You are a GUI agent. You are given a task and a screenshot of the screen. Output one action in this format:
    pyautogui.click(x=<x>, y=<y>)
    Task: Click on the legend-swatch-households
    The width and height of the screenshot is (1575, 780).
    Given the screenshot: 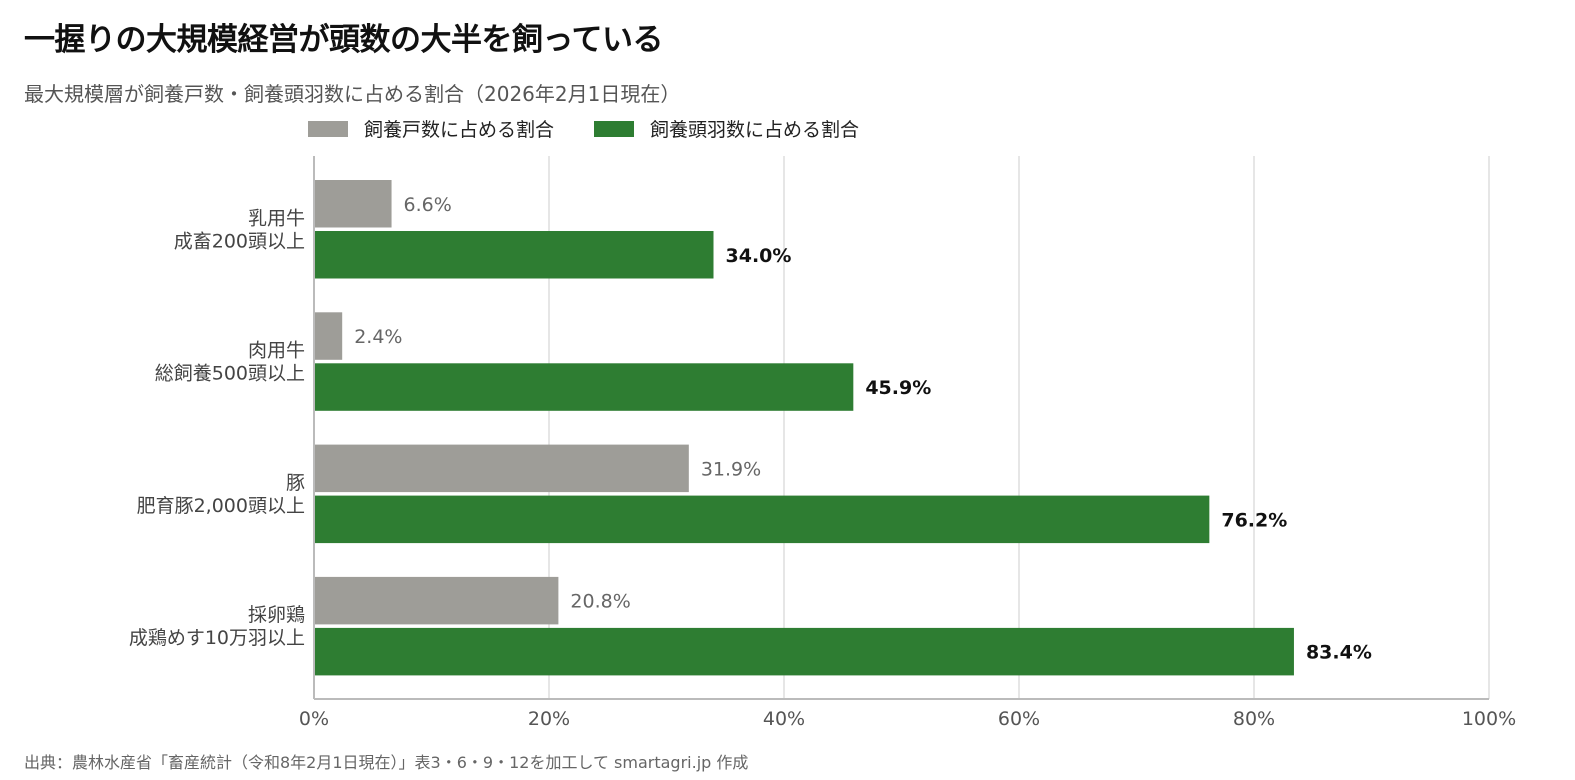 What is the action you would take?
    pyautogui.click(x=328, y=128)
    